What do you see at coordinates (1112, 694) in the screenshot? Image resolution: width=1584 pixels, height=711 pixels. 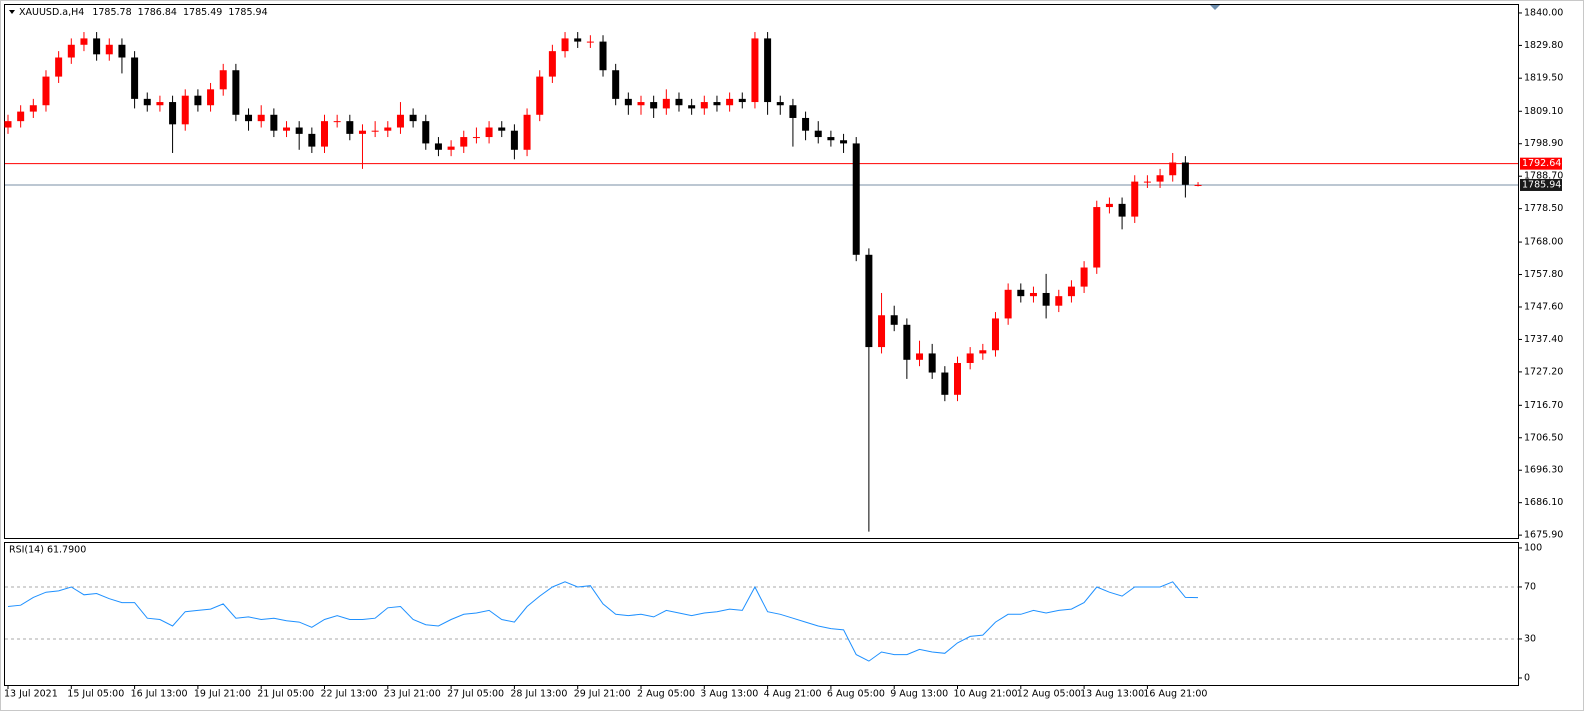 I see `x-tick-label: 13 Aug 13:00` at bounding box center [1112, 694].